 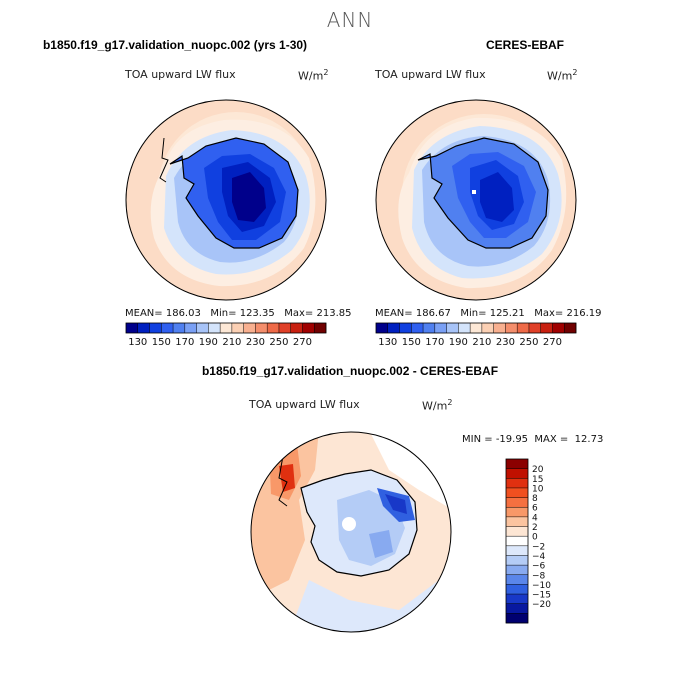 I want to click on diff-map, so click(x=351, y=532).